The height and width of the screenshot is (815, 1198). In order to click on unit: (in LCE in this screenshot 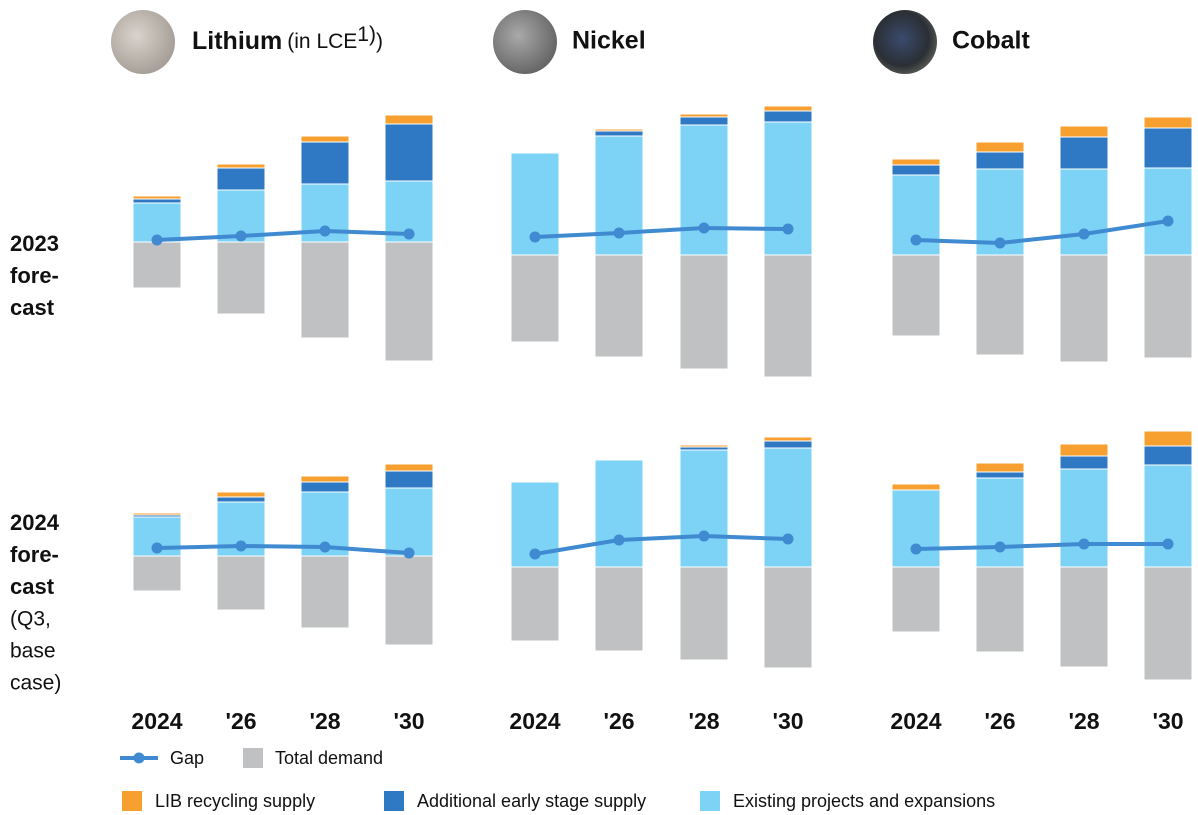, I will do `click(322, 41)`.